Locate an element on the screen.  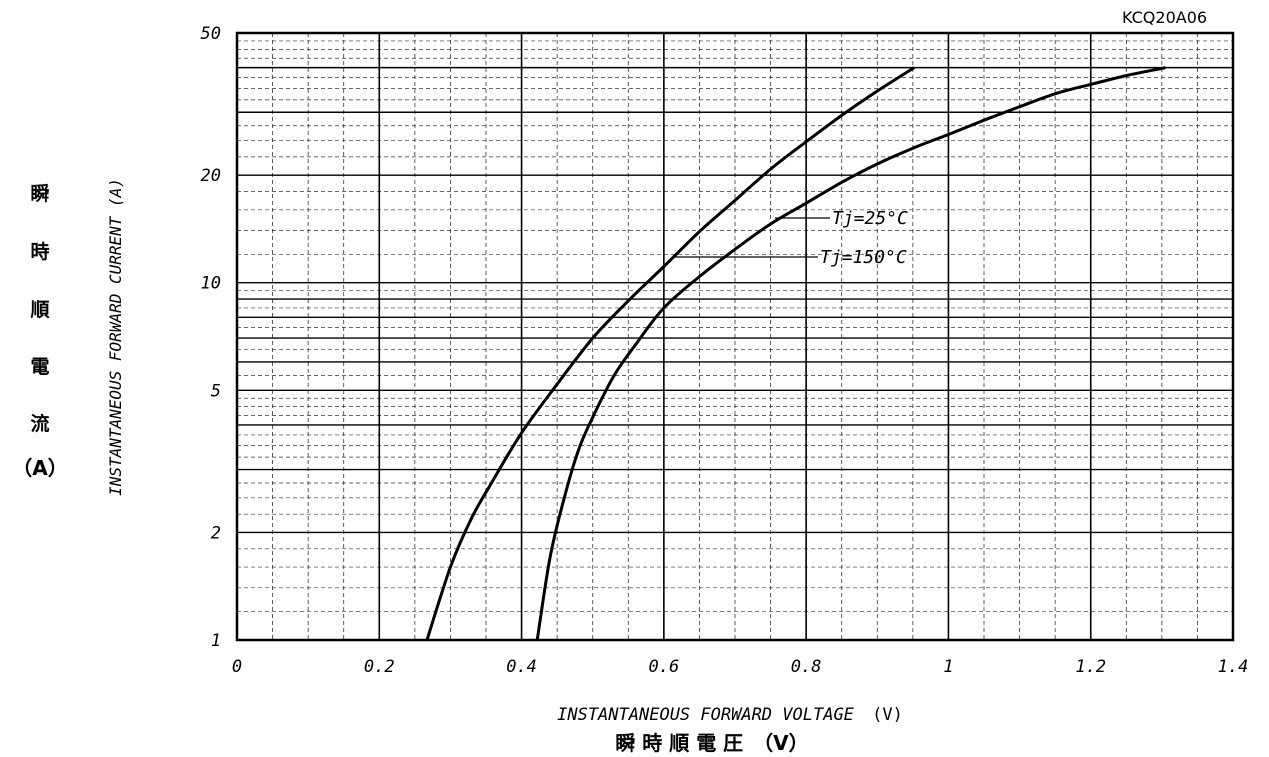
x-tick-labels: 0 0.2 0.4 0.6 0.8 1 1.2 1.4 is located at coordinates (740, 667).